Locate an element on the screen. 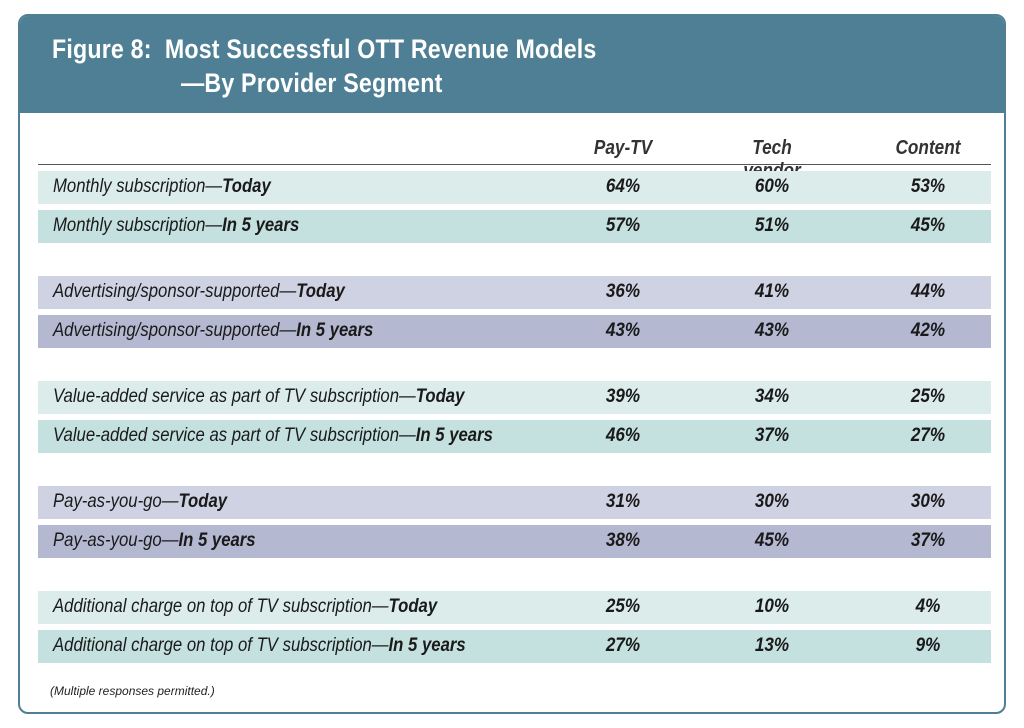 The width and height of the screenshot is (1024, 728). column-header-pay-tv: Pay-TV is located at coordinates (623, 148).